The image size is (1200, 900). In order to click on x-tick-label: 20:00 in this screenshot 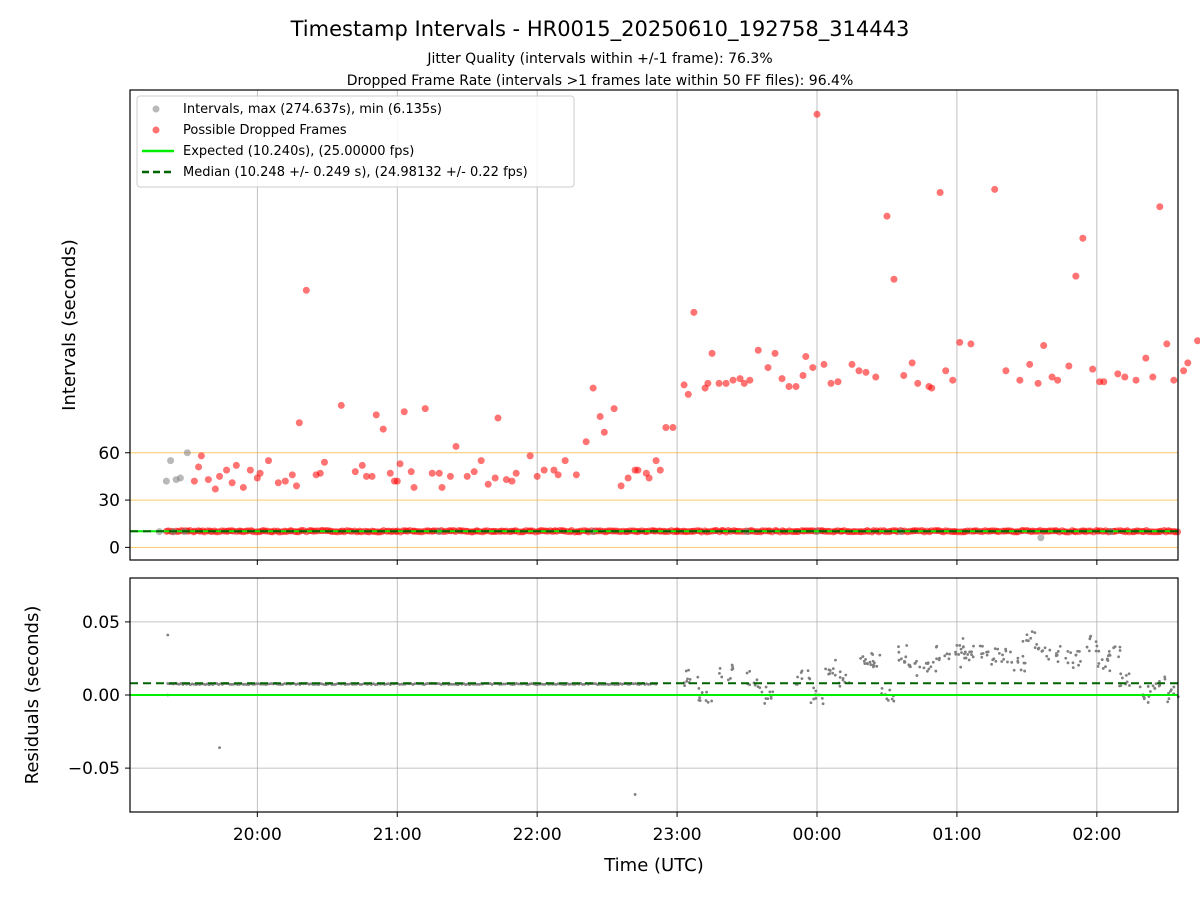, I will do `click(257, 835)`.